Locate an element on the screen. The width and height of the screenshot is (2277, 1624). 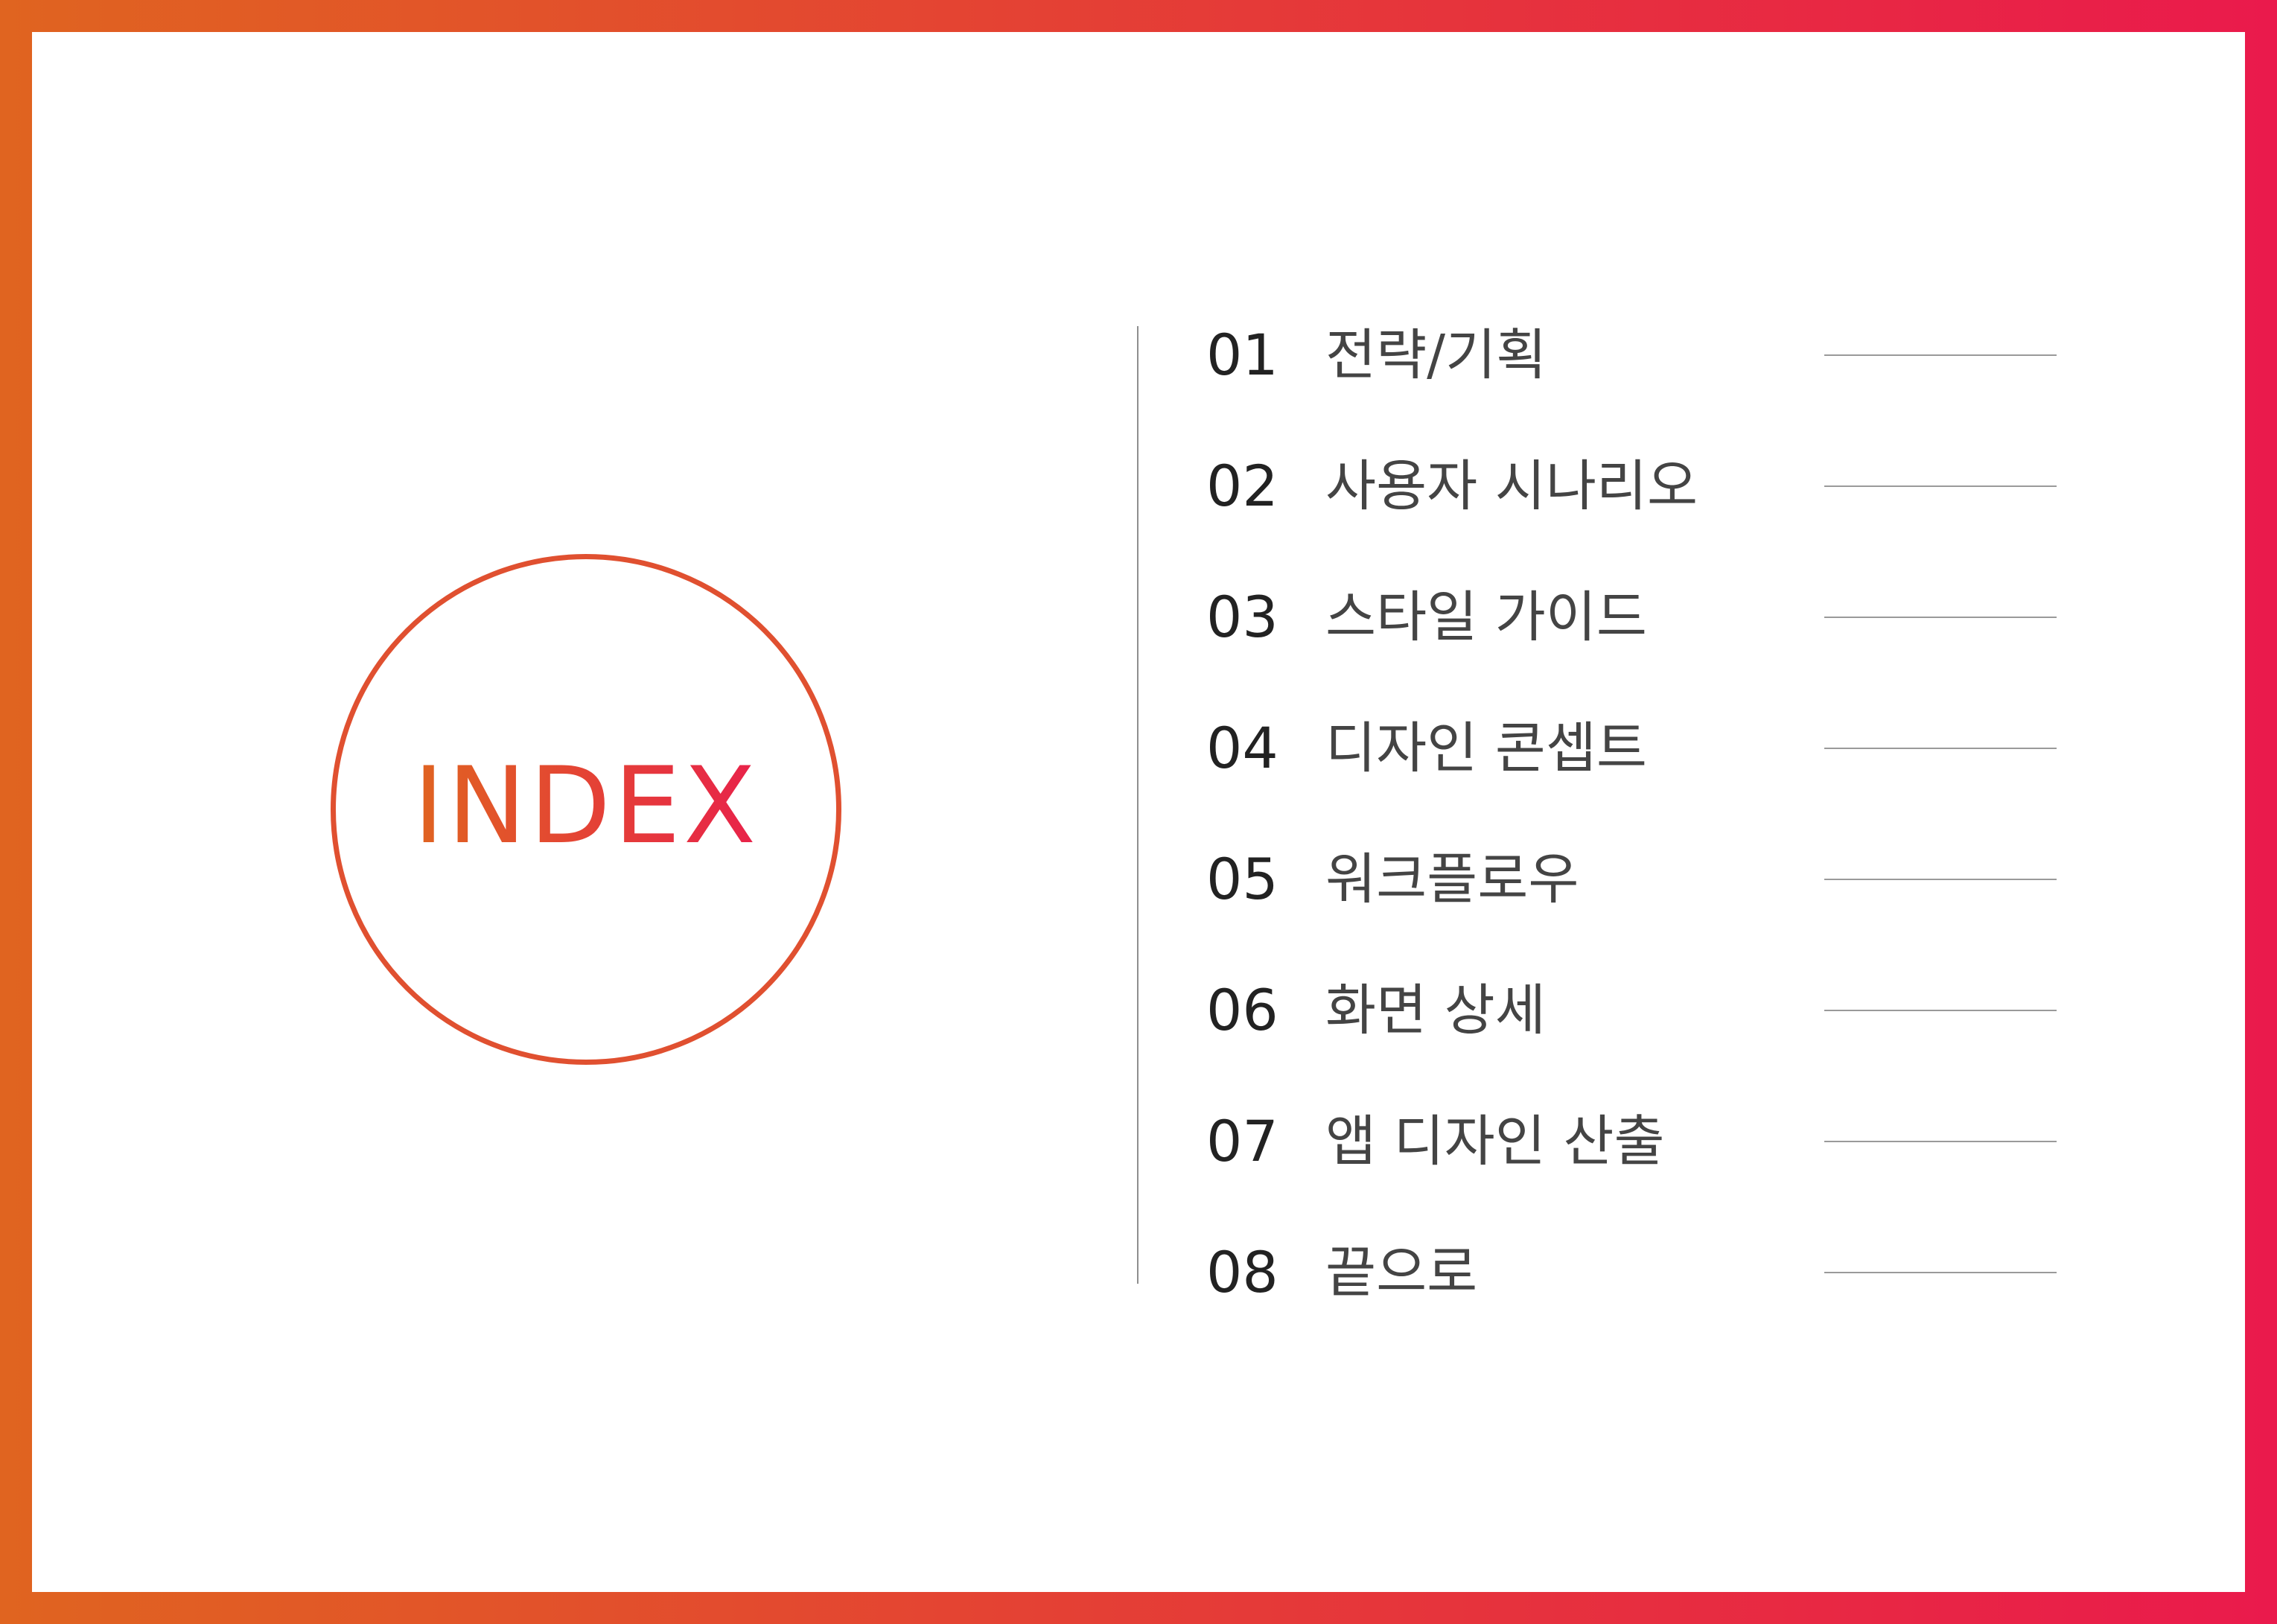
index-item-08: 08 끝으로 is located at coordinates (1631, 1272).